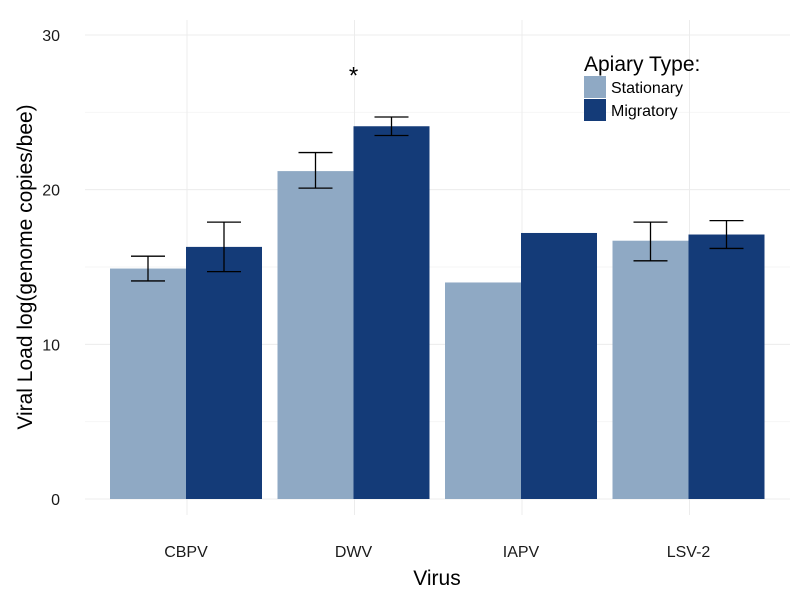 The width and height of the screenshot is (800, 600). I want to click on bar-migratory-dwv, so click(391, 313).